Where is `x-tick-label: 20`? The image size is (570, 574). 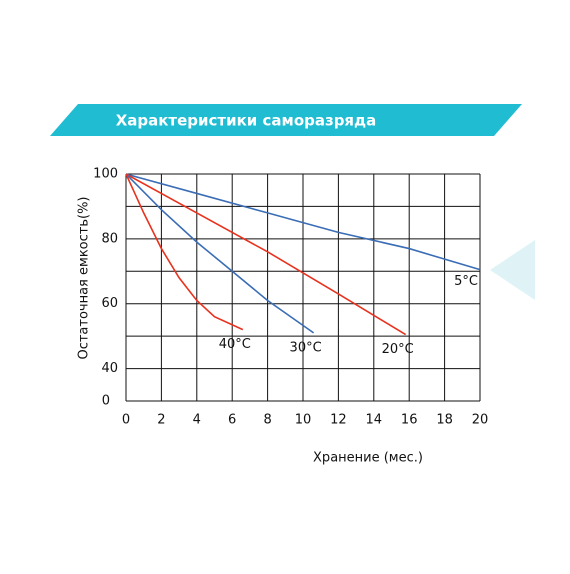
x-tick-label: 20 is located at coordinates (480, 420).